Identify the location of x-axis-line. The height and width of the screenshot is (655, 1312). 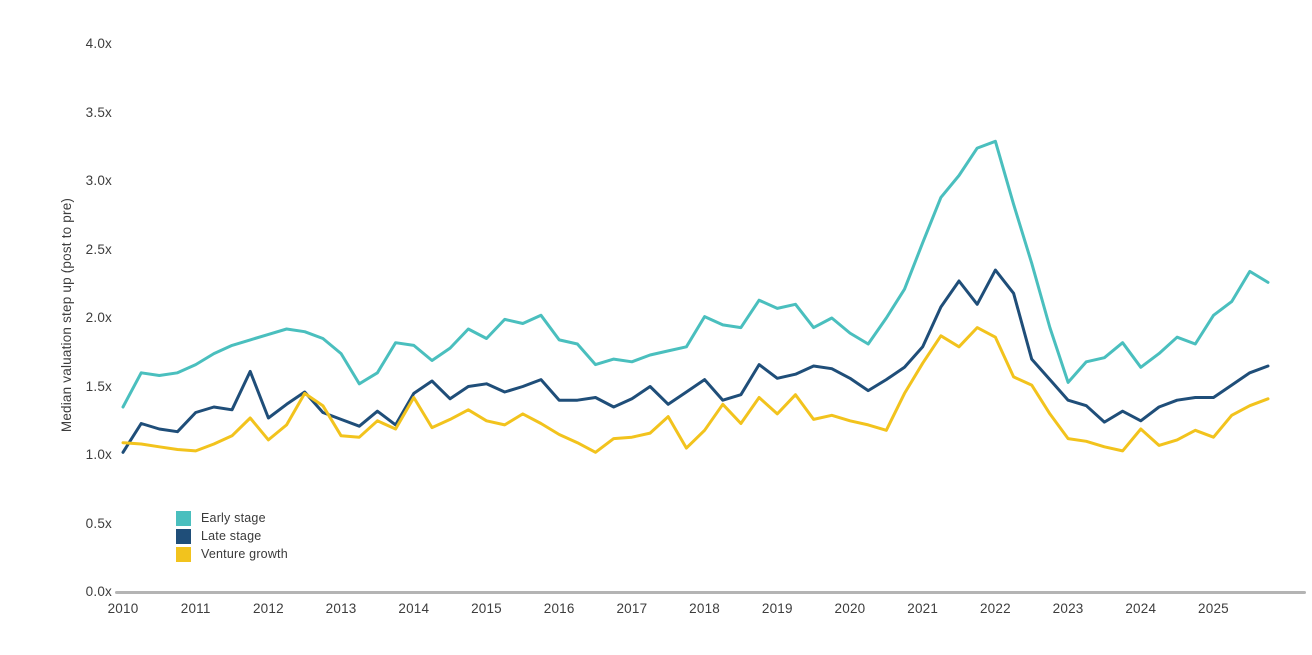
(710, 592).